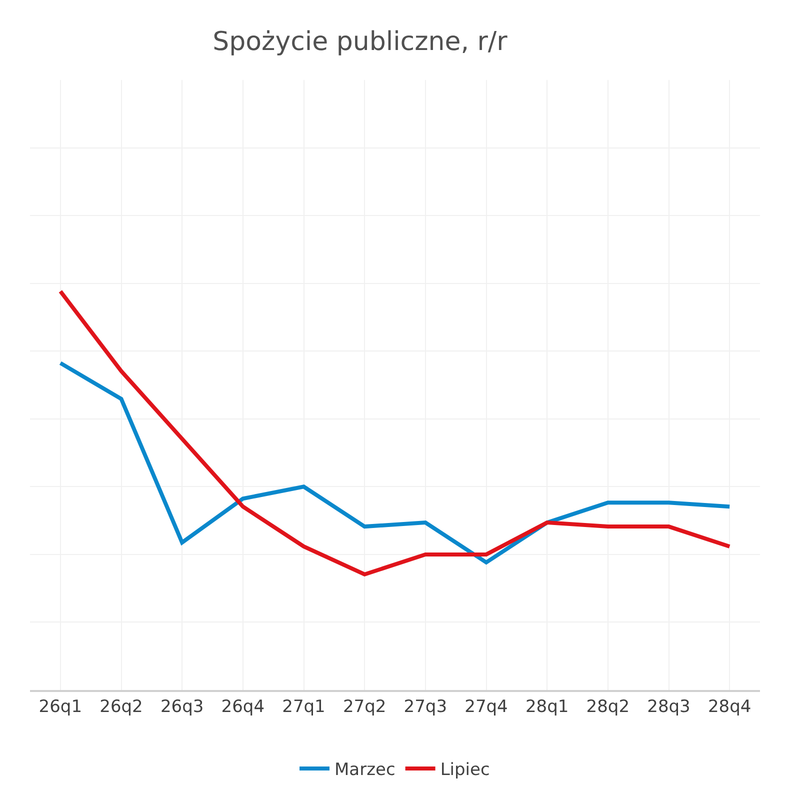 The height and width of the screenshot is (800, 800). I want to click on x-tick-label: 27q2, so click(364, 707).